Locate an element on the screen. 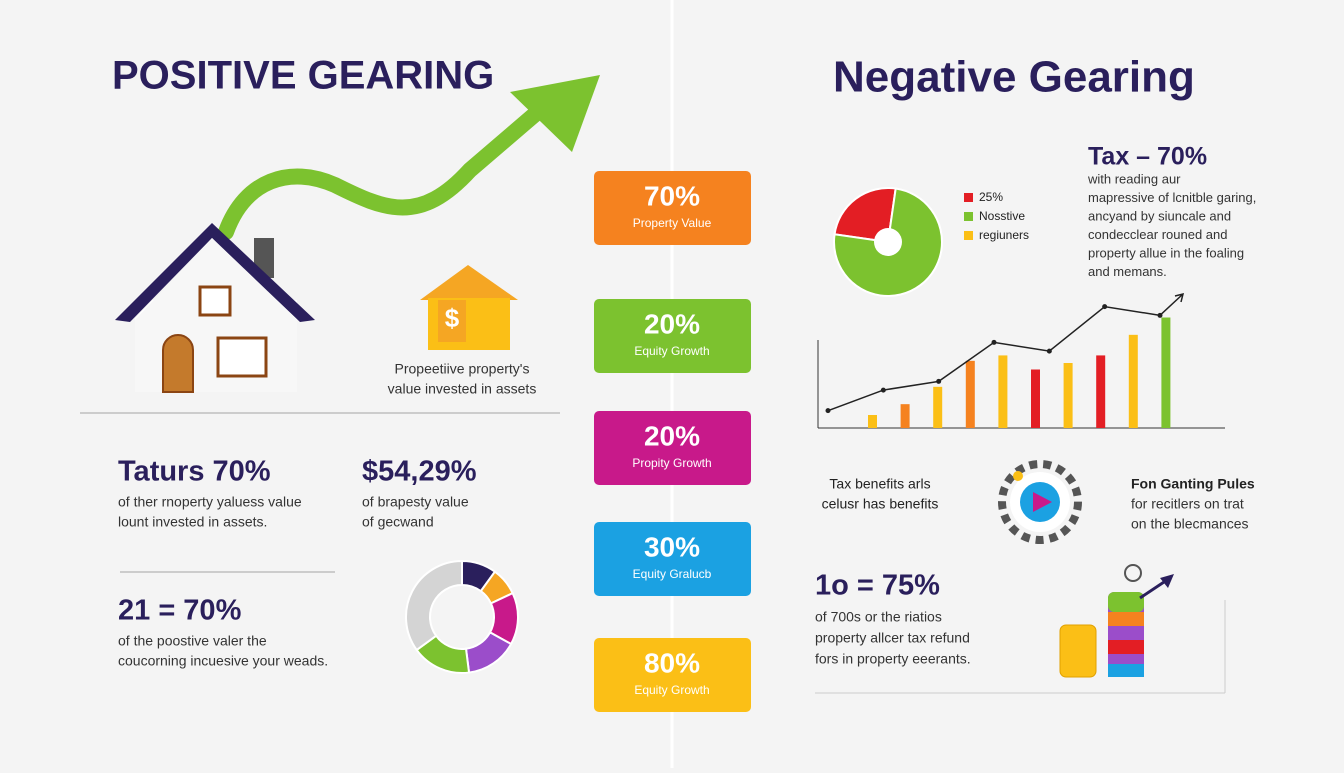  text-line: ancyand by siuncale and is located at coordinates (1159, 215).